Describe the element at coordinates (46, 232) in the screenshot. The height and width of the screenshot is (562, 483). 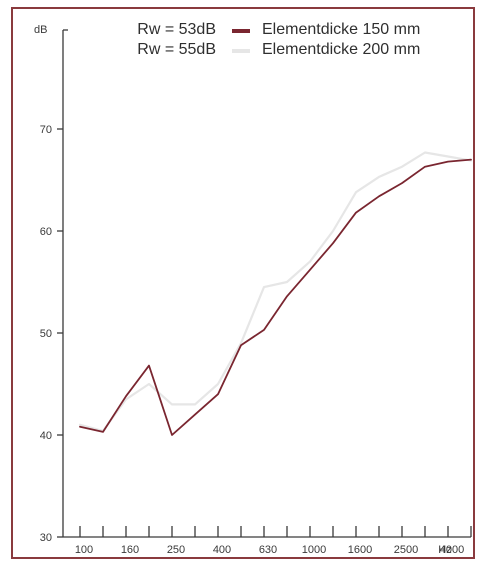
I see `y-tick-label: 60` at that location.